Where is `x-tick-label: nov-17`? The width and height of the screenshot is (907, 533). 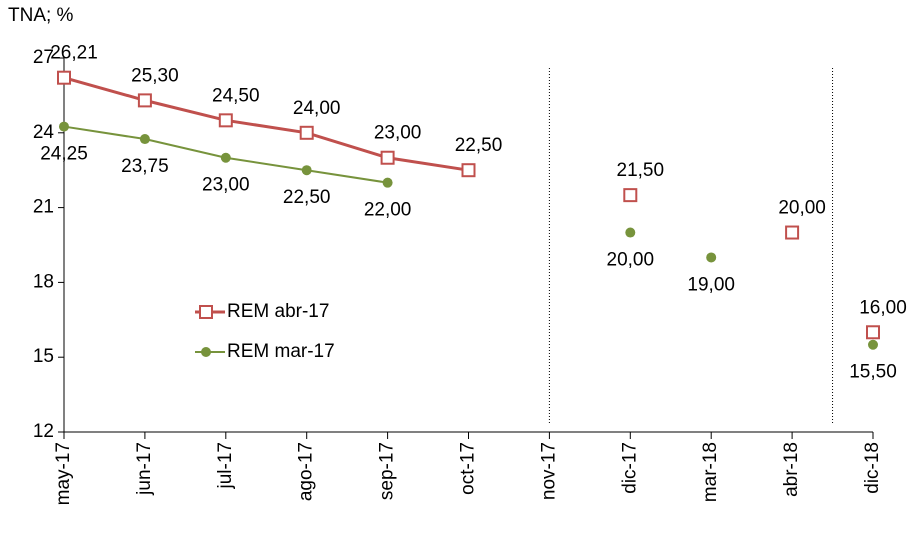
x-tick-label: nov-17 is located at coordinates (548, 471).